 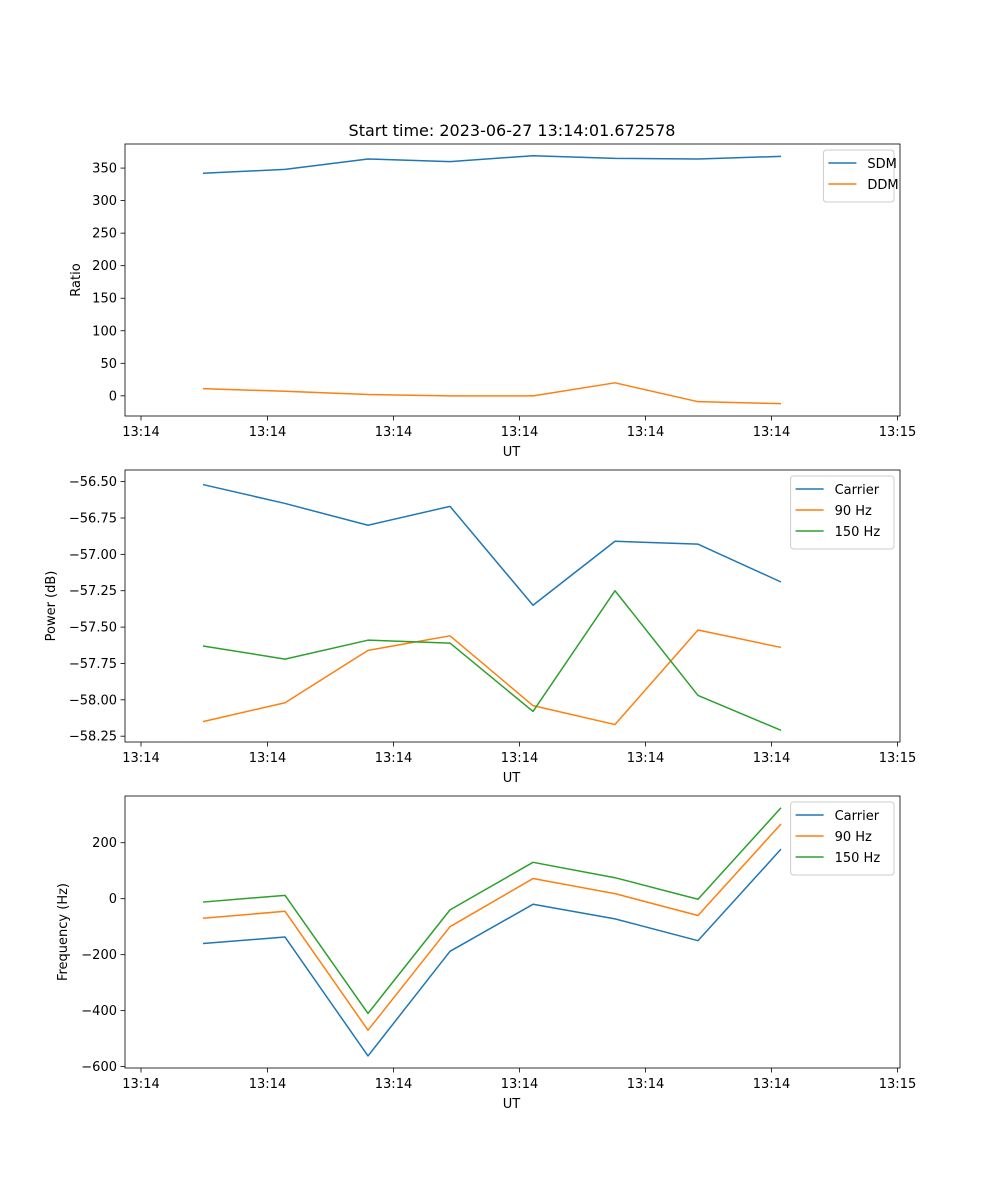 I want to click on y-tick-label: −57.00, so click(x=93, y=555).